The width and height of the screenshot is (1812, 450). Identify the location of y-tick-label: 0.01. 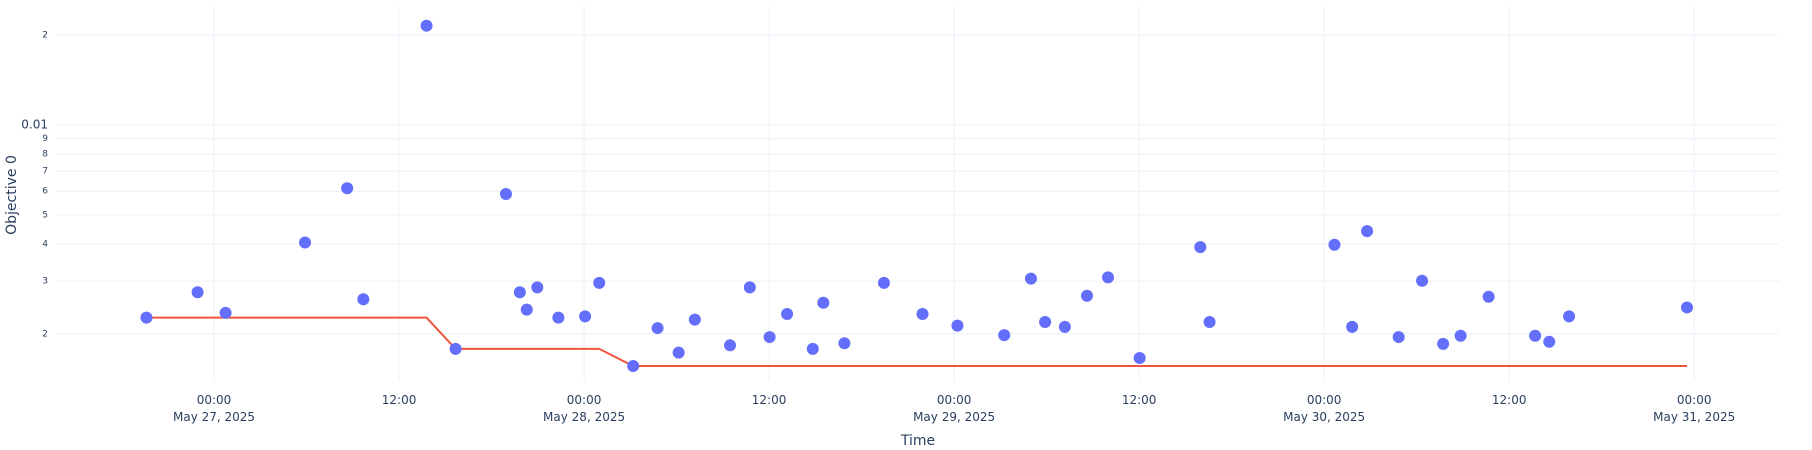
(34, 124).